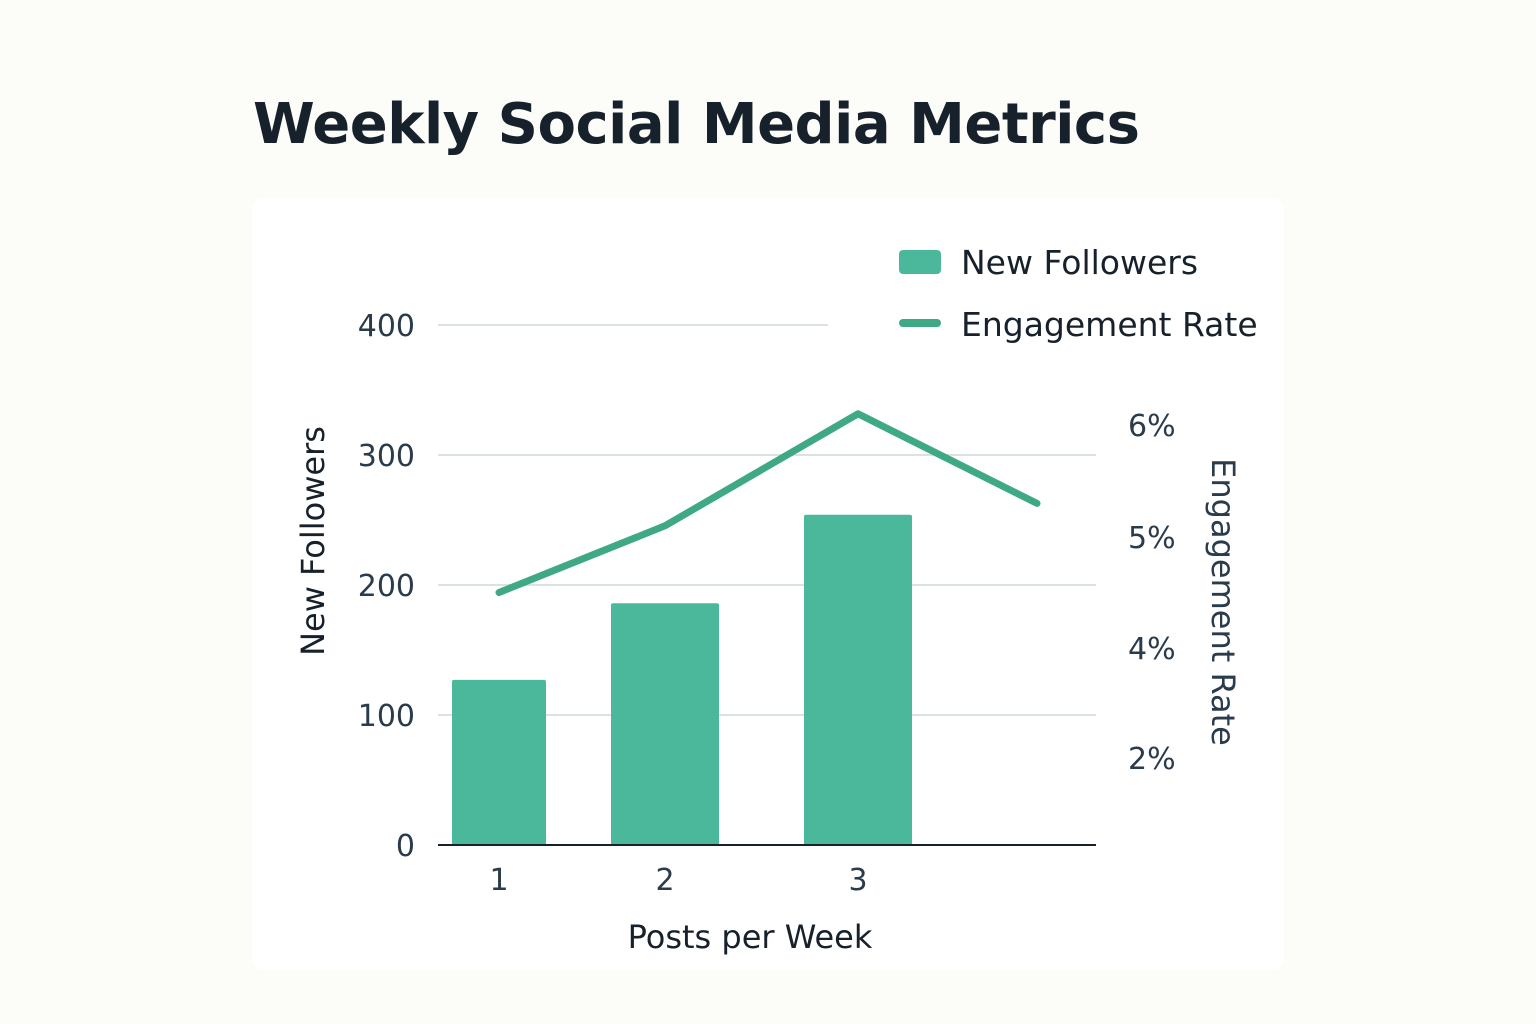  What do you see at coordinates (386, 586) in the screenshot?
I see `y-tick-left-200: 200` at bounding box center [386, 586].